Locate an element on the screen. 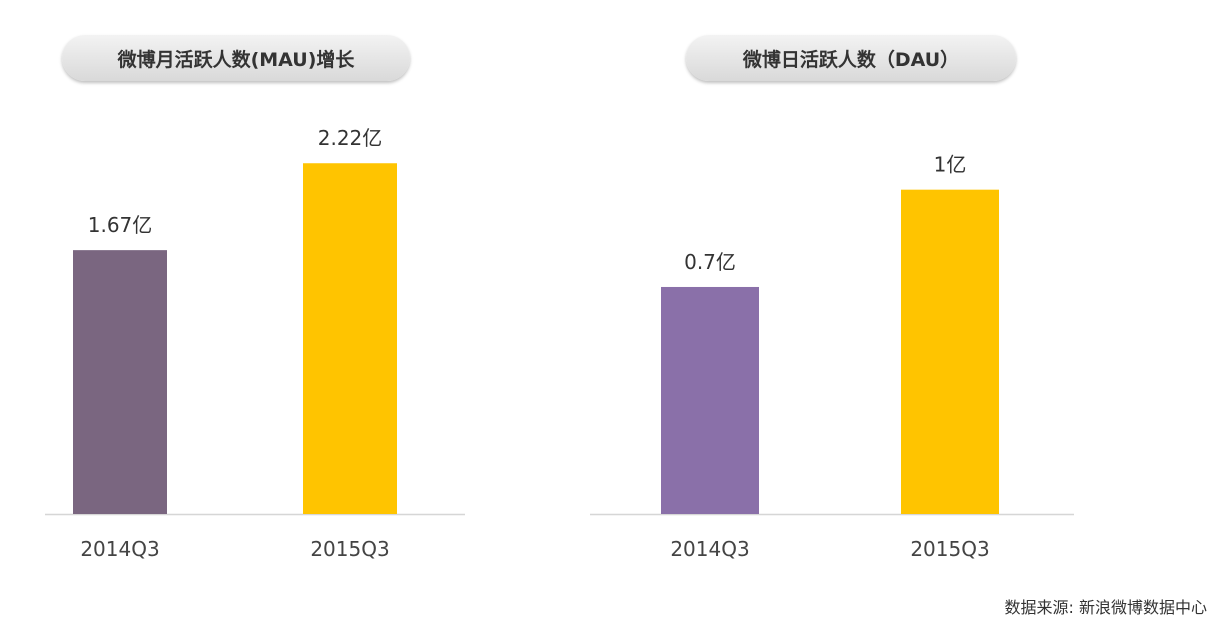 The image size is (1229, 637). bar-value-label: 0.7亿 is located at coordinates (710, 262).